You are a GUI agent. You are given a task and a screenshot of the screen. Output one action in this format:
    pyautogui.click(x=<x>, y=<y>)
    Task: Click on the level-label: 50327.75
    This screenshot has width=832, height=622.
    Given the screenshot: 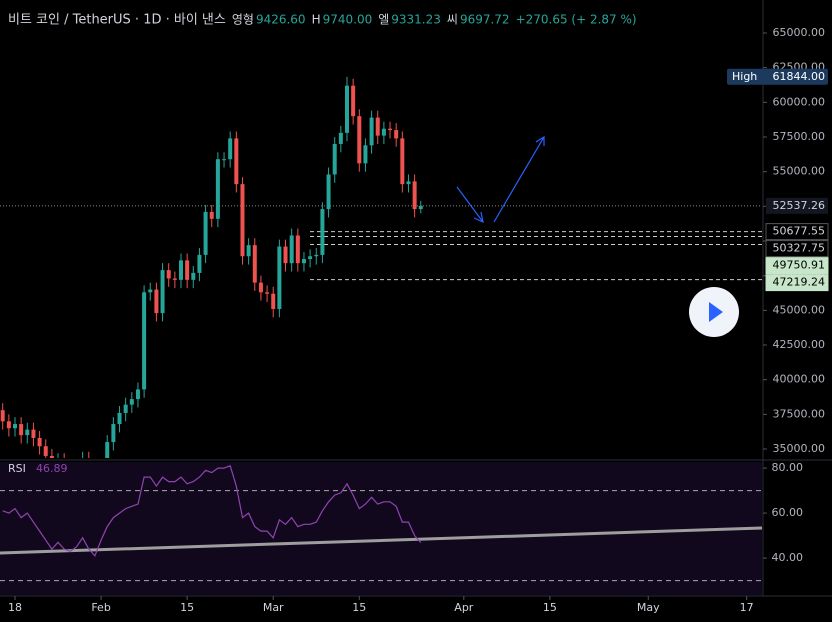 What is the action you would take?
    pyautogui.click(x=799, y=248)
    